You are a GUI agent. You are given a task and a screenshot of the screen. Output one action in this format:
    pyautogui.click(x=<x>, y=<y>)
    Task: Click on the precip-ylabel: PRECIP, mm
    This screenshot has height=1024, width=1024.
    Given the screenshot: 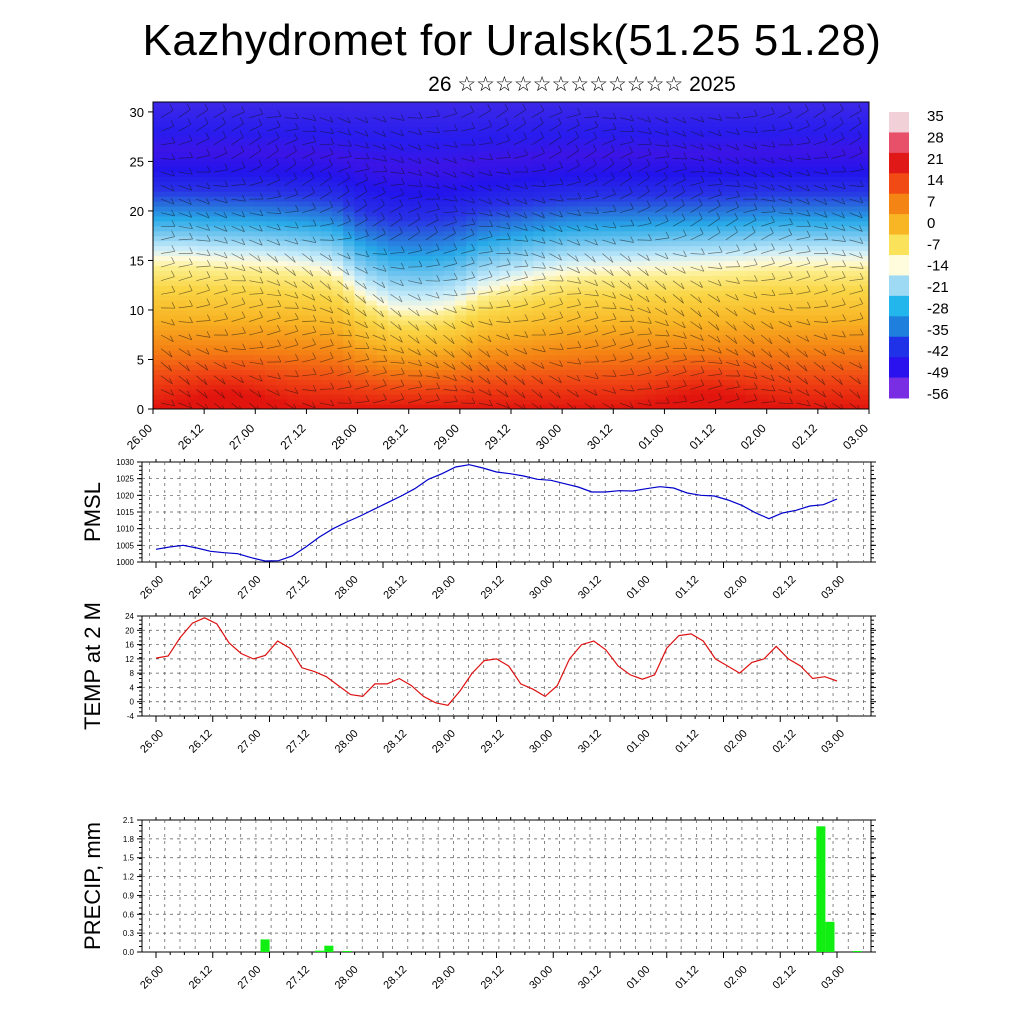 What is the action you would take?
    pyautogui.click(x=92, y=886)
    